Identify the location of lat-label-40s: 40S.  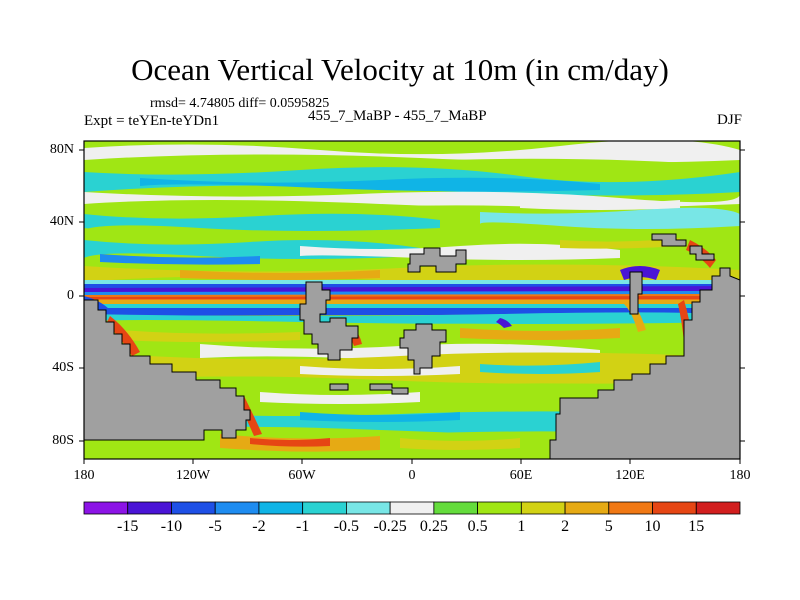
(63, 367).